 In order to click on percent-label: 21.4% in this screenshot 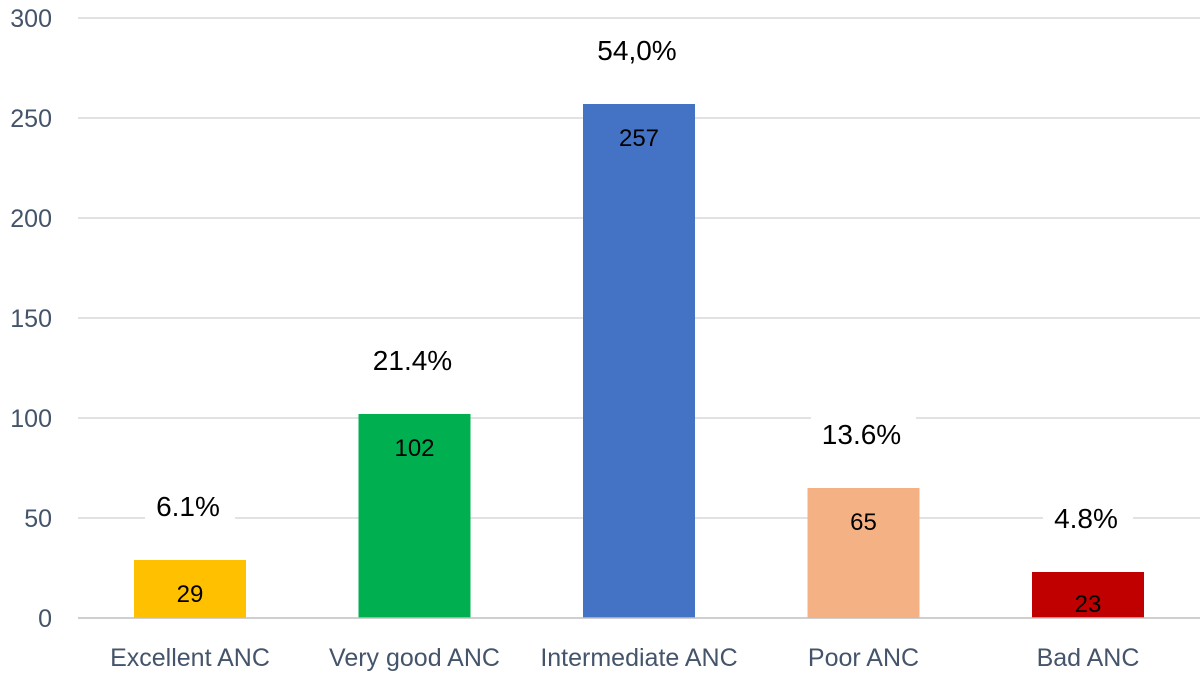, I will do `click(412, 360)`.